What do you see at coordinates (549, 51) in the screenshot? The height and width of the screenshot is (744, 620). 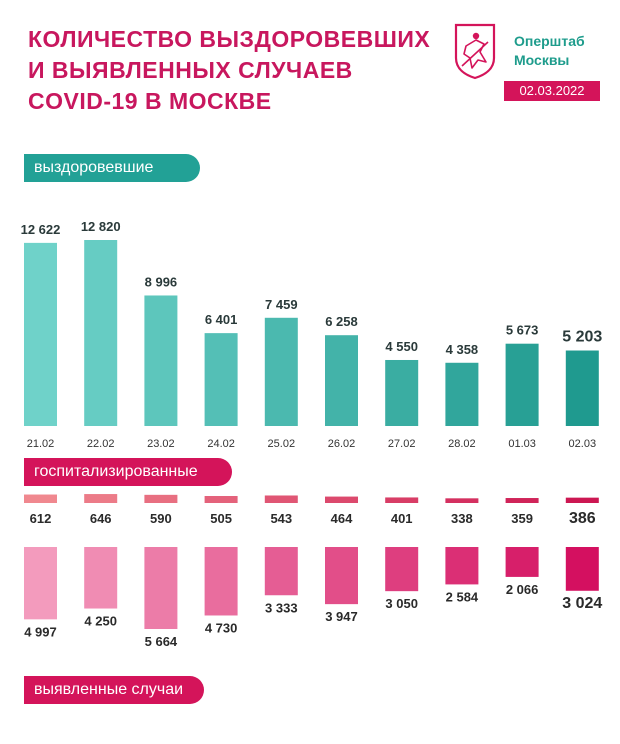 I see `org-name: Оперштаб Москвы` at bounding box center [549, 51].